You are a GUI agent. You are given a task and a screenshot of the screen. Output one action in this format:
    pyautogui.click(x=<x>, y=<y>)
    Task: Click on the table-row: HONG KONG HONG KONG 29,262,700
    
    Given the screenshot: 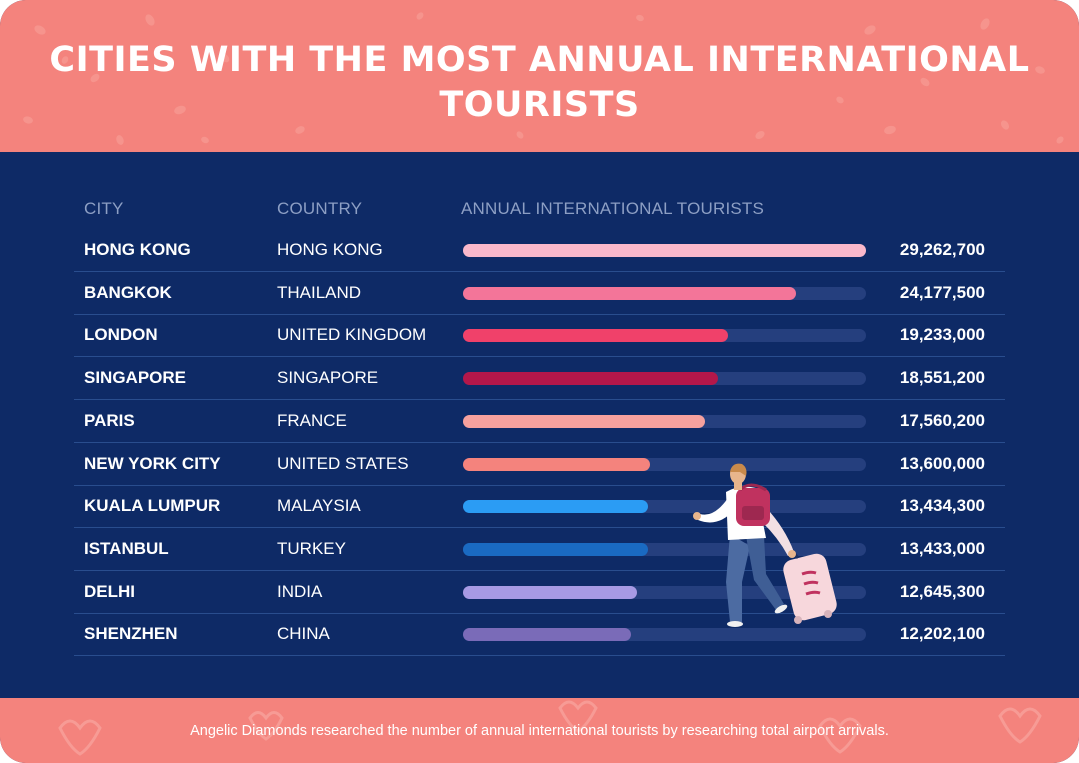 What is the action you would take?
    pyautogui.click(x=539, y=250)
    